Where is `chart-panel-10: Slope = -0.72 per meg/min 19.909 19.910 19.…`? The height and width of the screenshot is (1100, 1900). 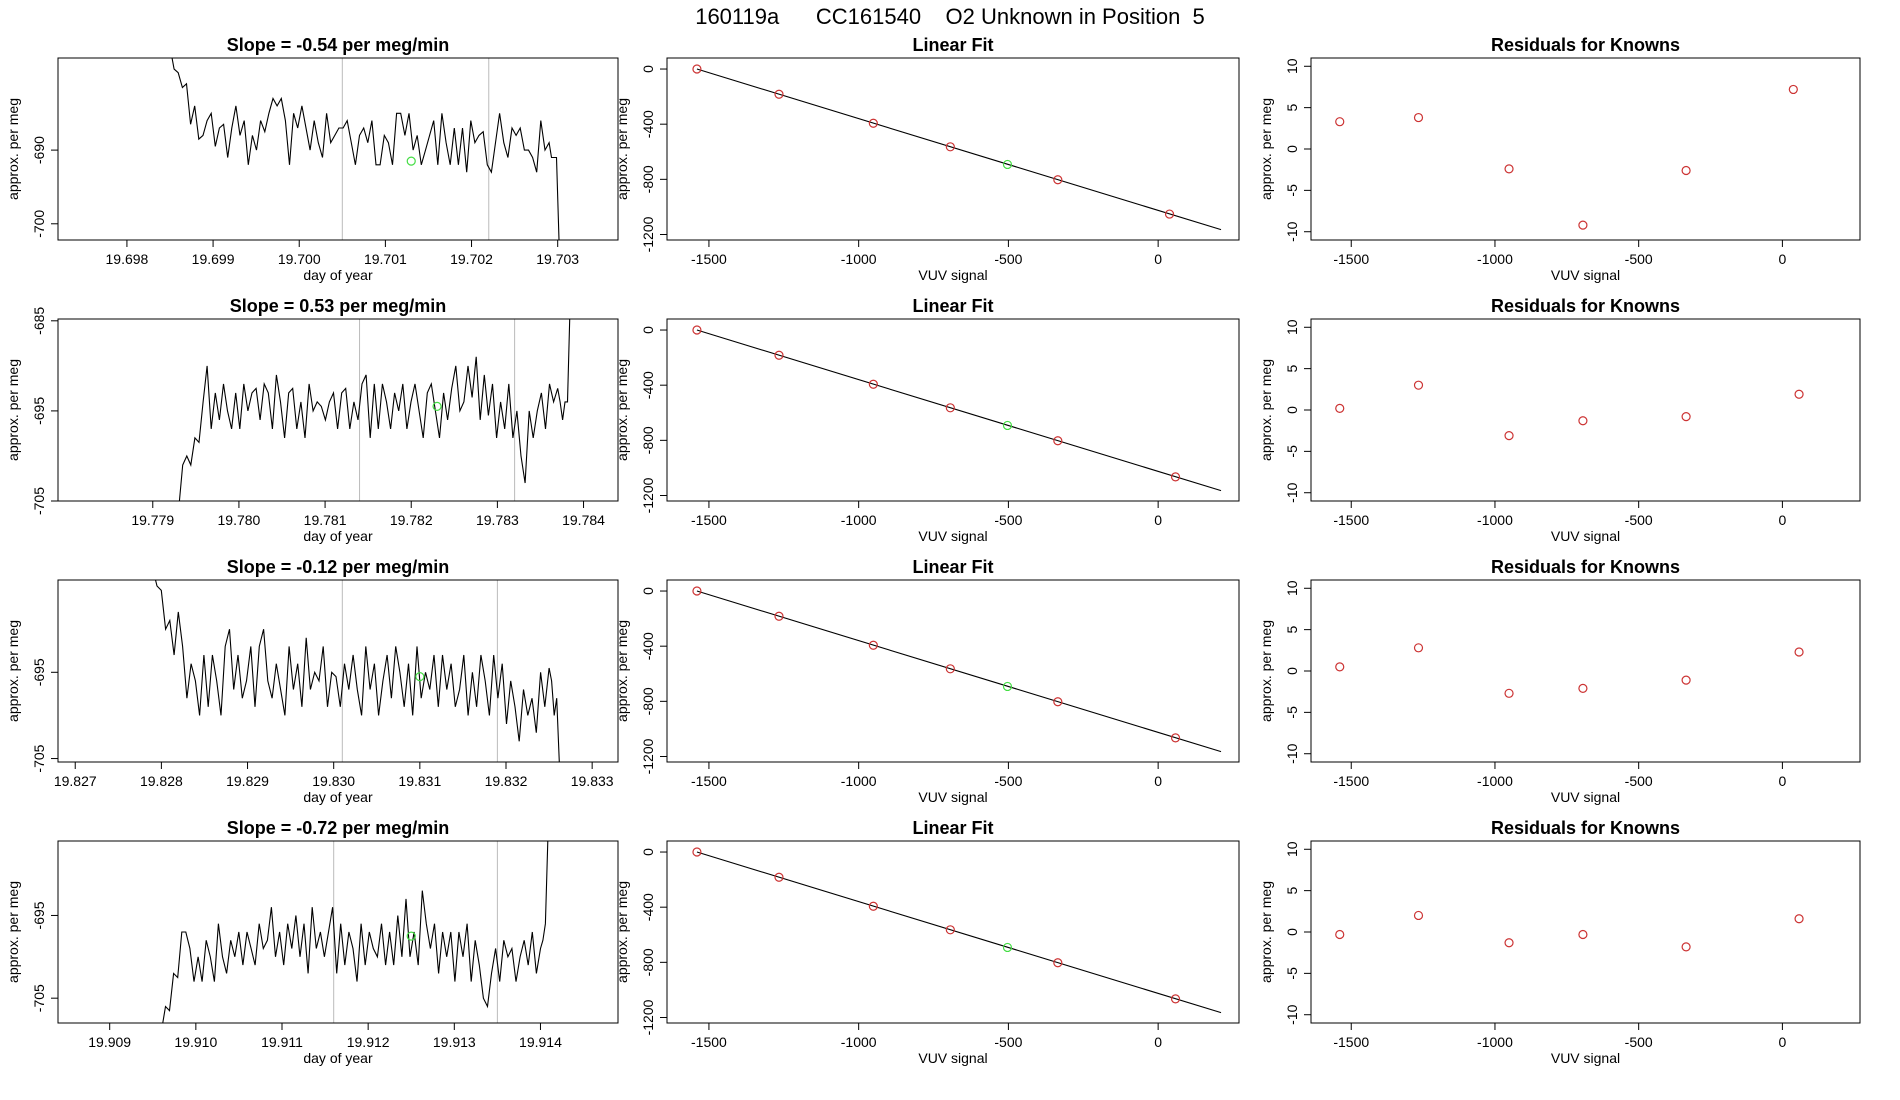
chart-panel-10: Slope = -0.72 per meg/min 19.909 19.910 19.… is located at coordinates (312, 942).